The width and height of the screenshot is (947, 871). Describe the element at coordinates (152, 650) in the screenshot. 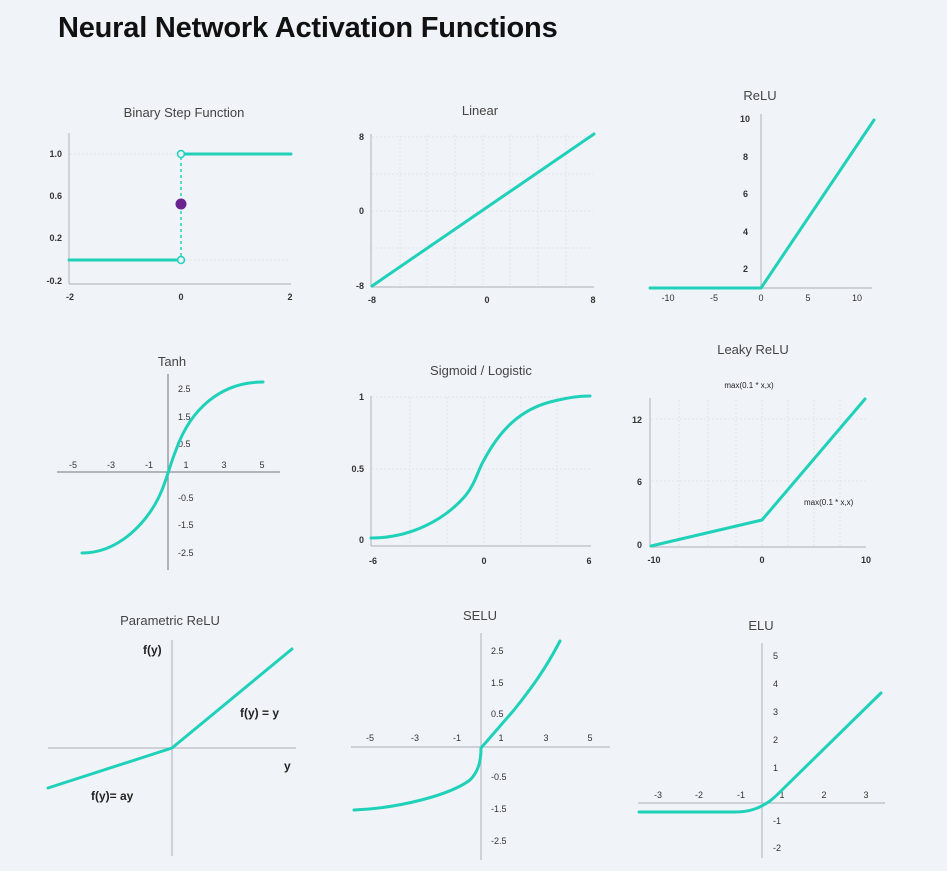

I see `y-axis-label: f(y)` at that location.